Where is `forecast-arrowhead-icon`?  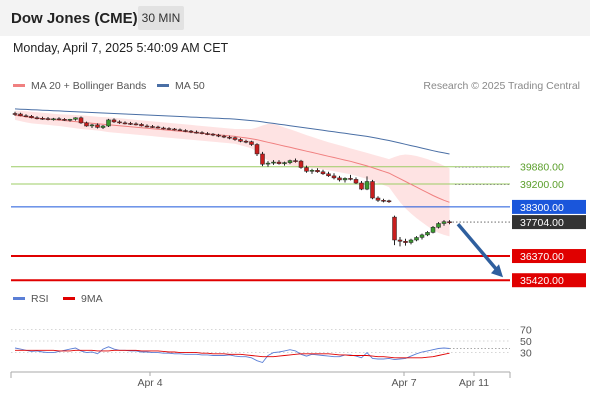
forecast-arrowhead-icon is located at coordinates (497, 271).